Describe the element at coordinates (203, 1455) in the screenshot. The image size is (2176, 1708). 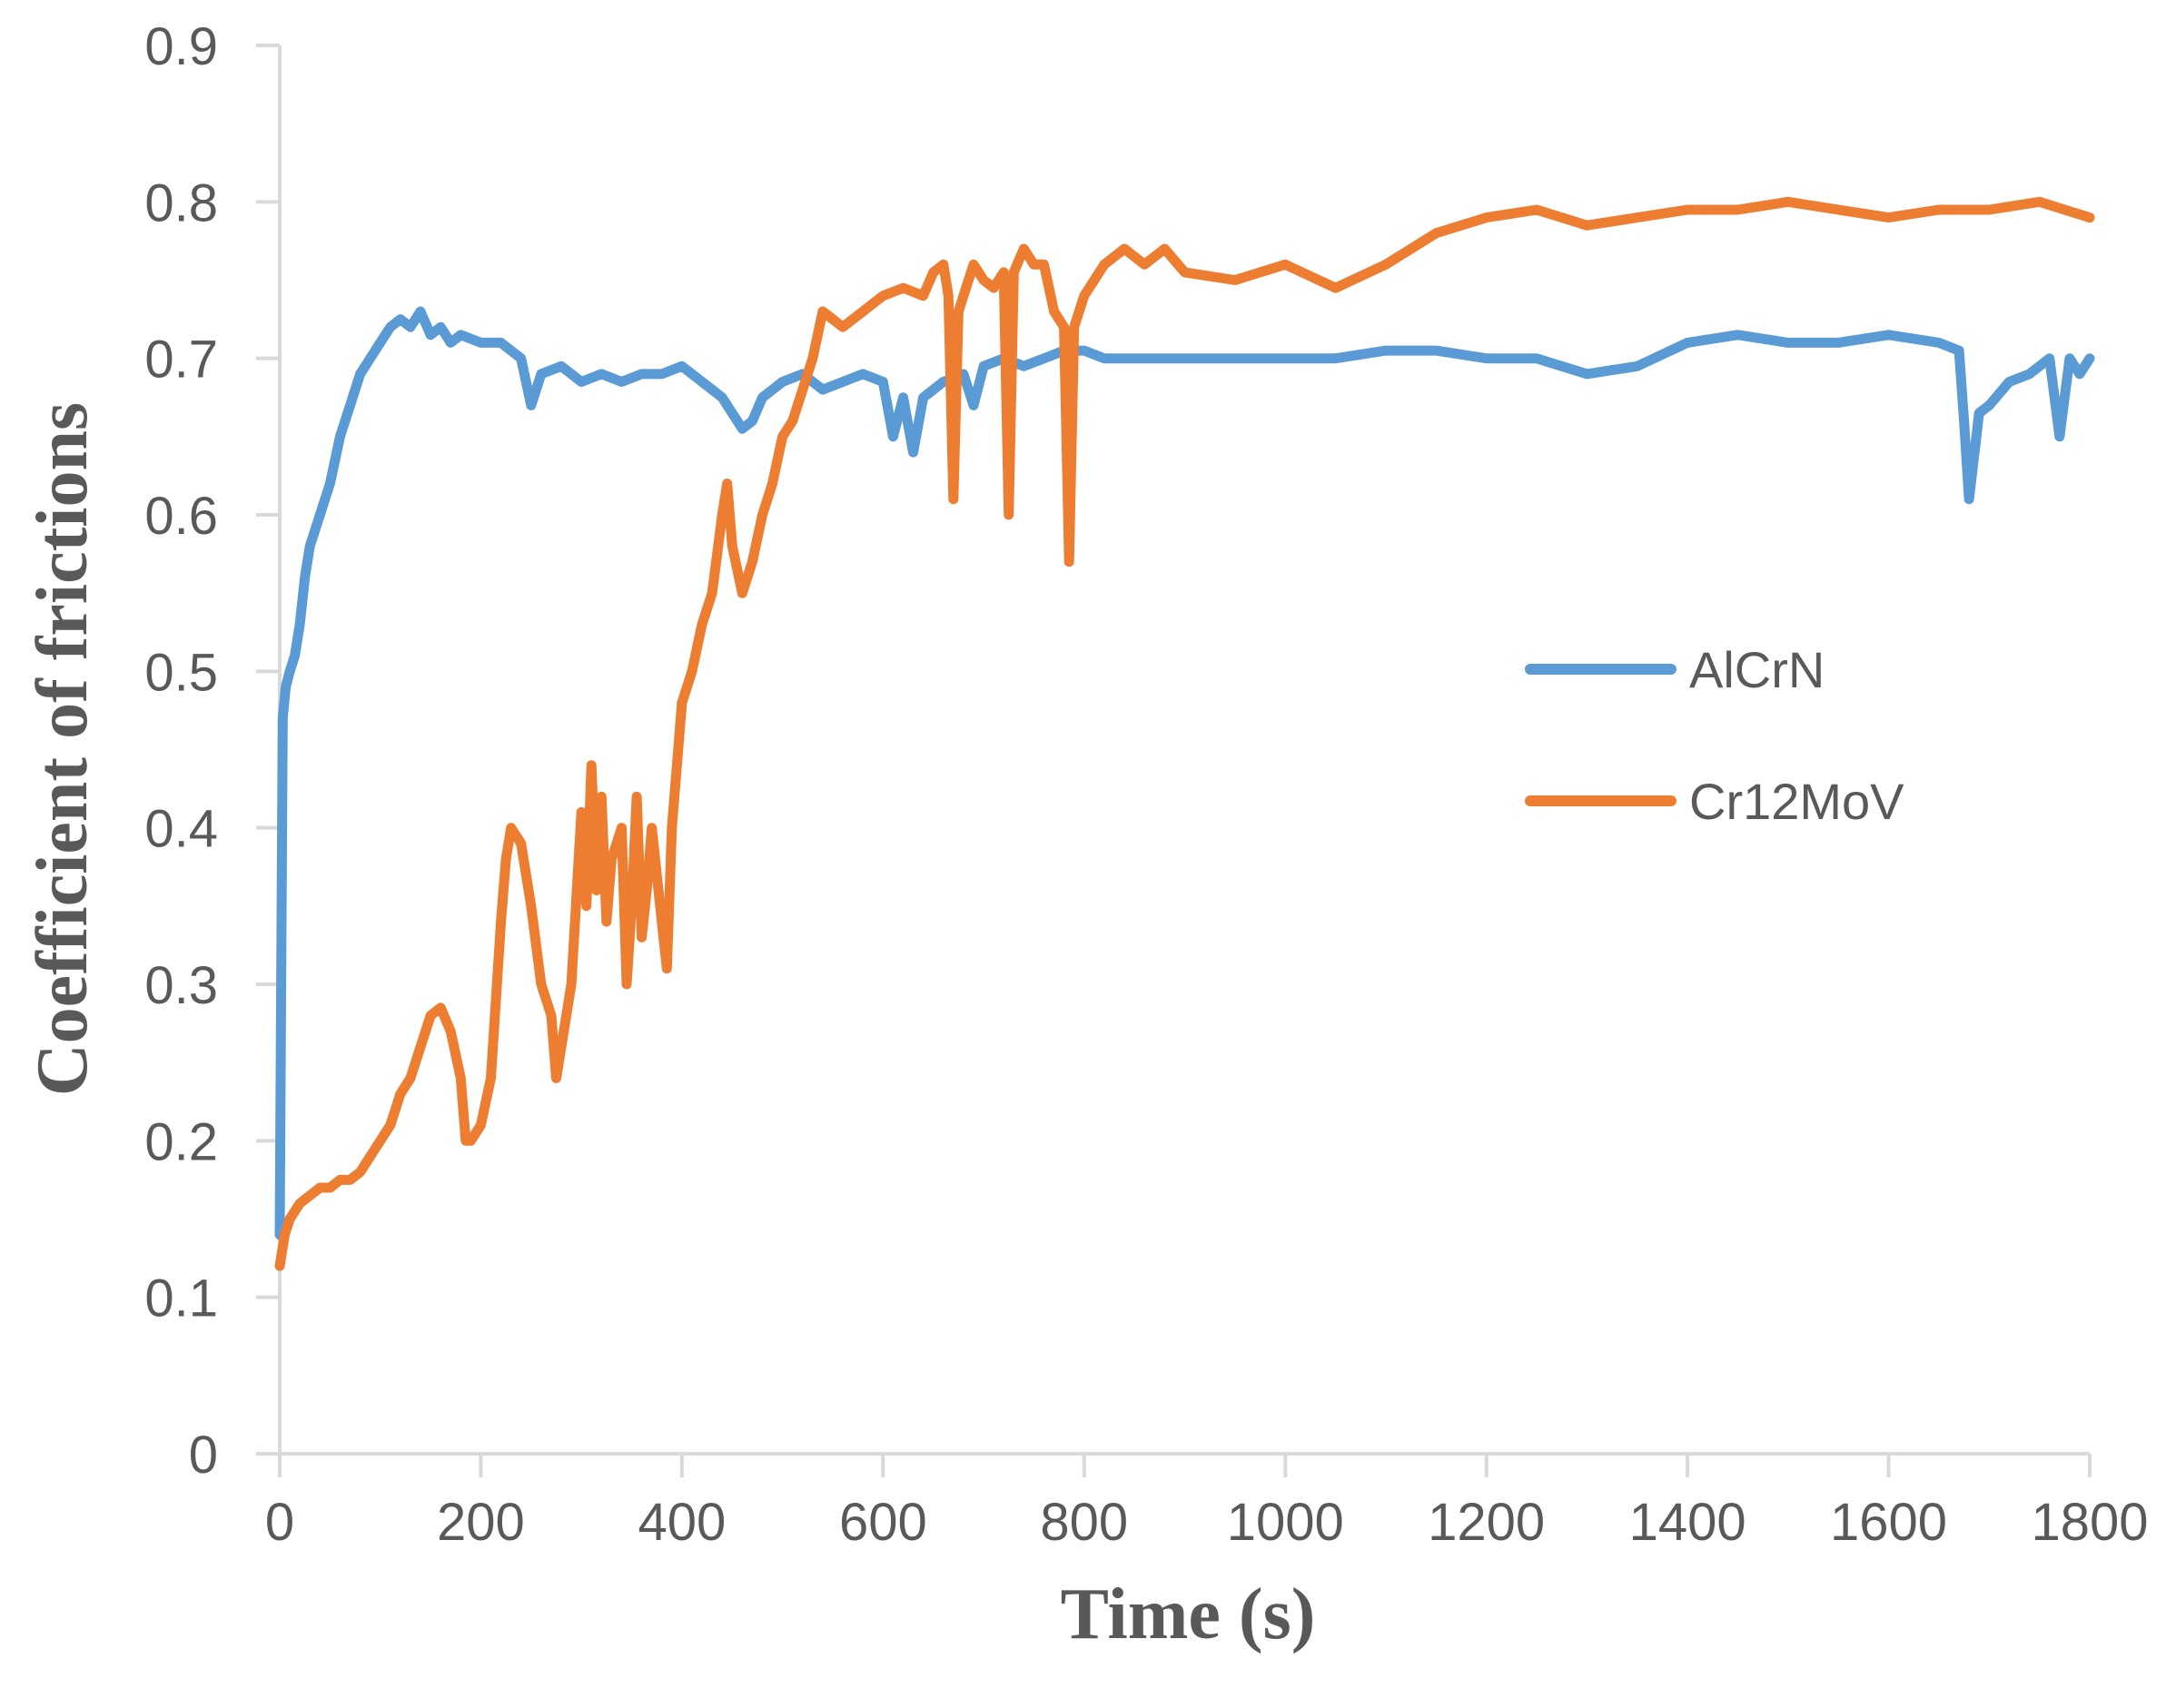
I see `y-tick-label: 0` at that location.